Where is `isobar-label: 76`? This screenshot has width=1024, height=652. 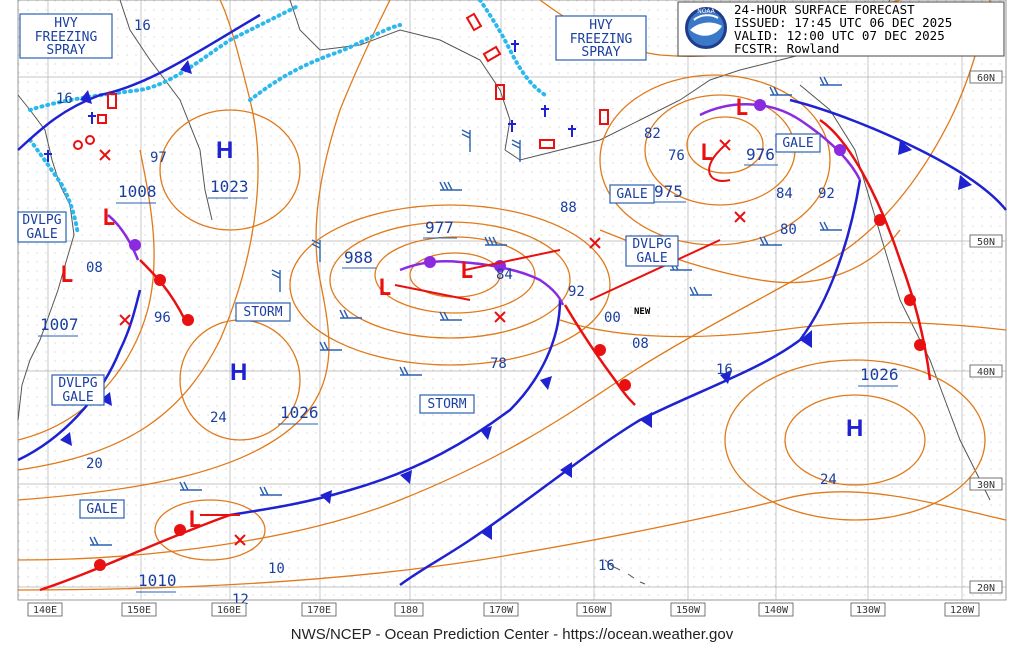 isobar-label: 76 is located at coordinates (676, 156).